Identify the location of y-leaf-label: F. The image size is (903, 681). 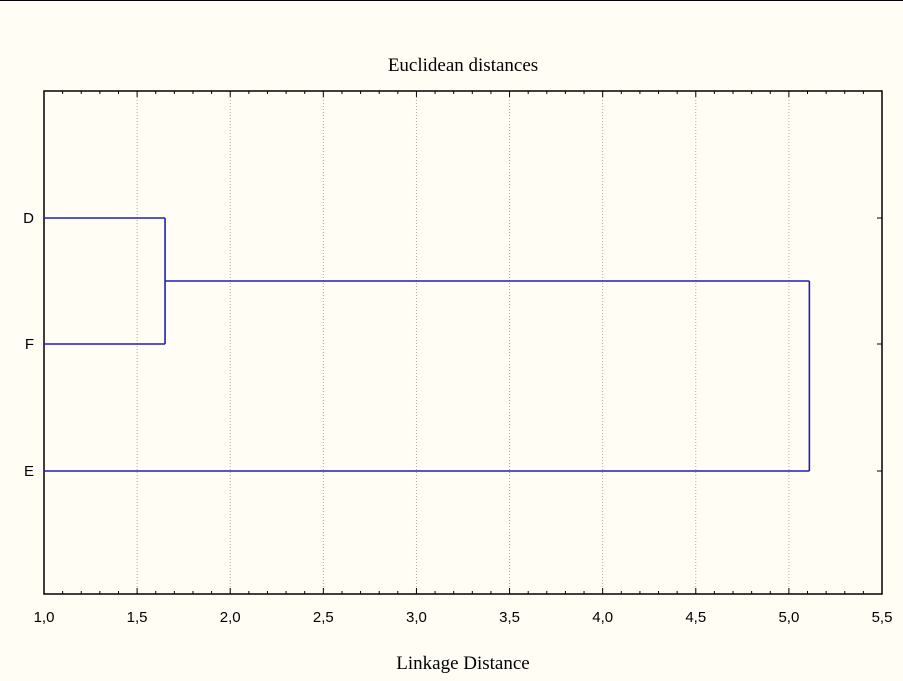
(29, 344).